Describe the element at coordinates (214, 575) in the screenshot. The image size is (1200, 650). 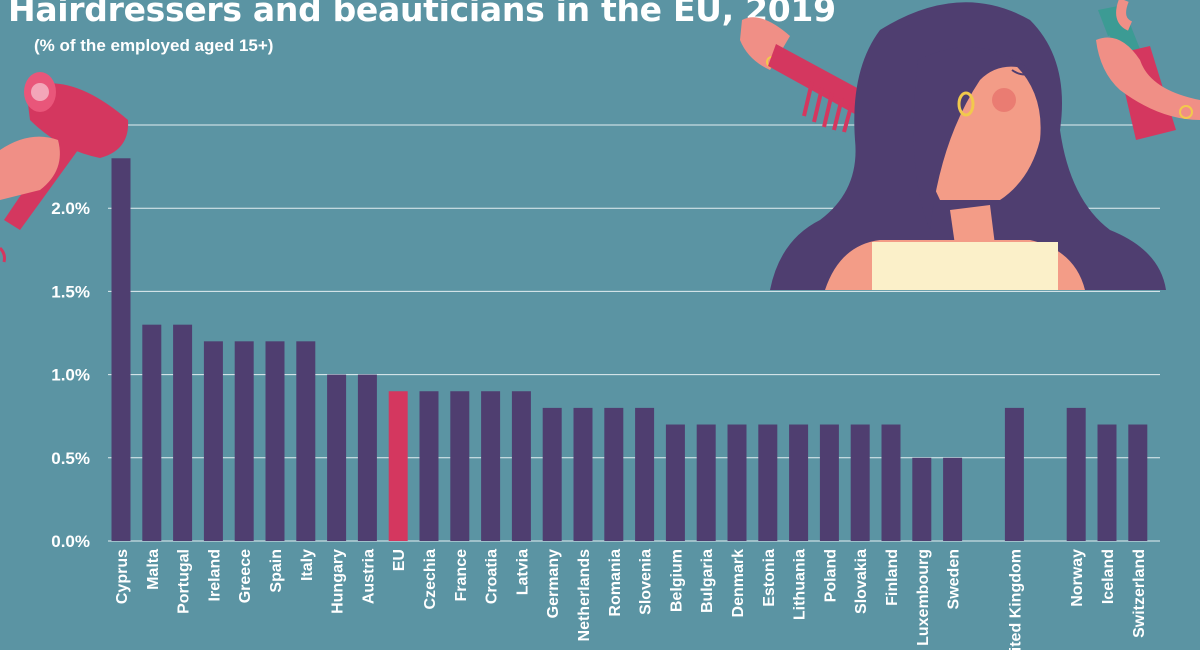
I see `x-tick-label: Ireland` at that location.